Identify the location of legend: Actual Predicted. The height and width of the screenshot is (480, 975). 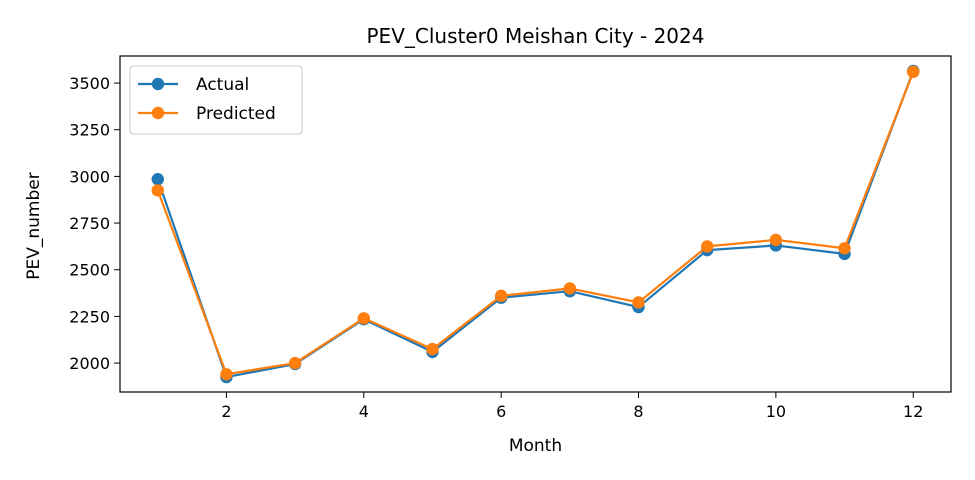
(216, 100).